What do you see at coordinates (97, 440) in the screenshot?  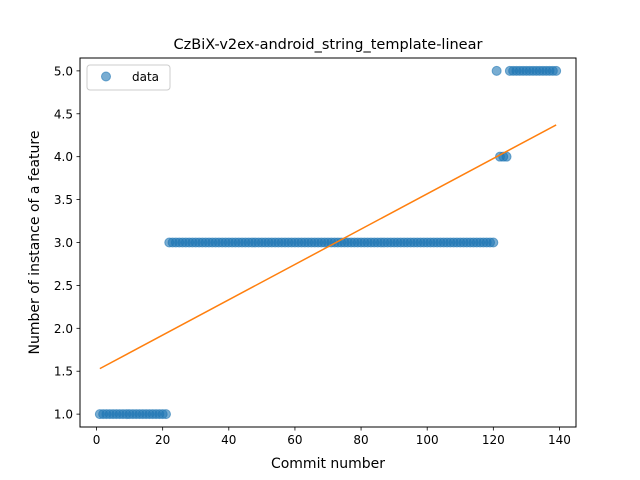 I see `x-tick-label: 0` at bounding box center [97, 440].